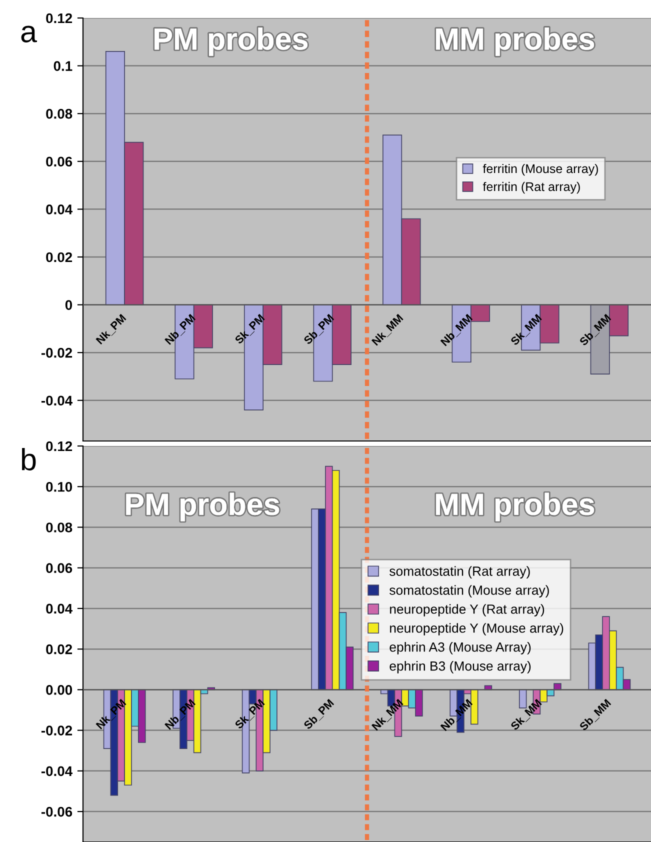 This screenshot has height=842, width=651. I want to click on legend-label: neuropeptide Y (Mouse array), so click(477, 629).